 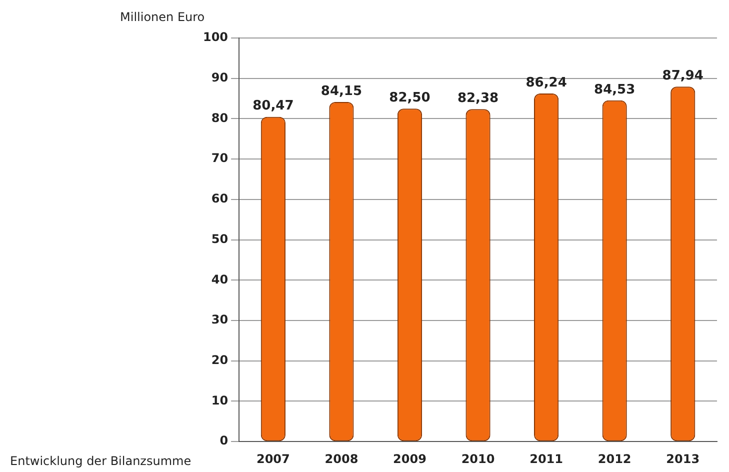 What do you see at coordinates (219, 158) in the screenshot?
I see `y-tick-label: 70` at bounding box center [219, 158].